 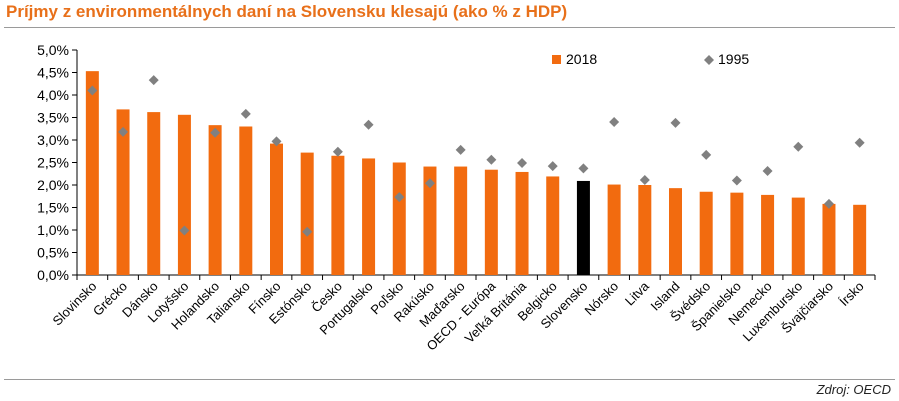 What do you see at coordinates (449, 27) in the screenshot?
I see `title-divider` at bounding box center [449, 27].